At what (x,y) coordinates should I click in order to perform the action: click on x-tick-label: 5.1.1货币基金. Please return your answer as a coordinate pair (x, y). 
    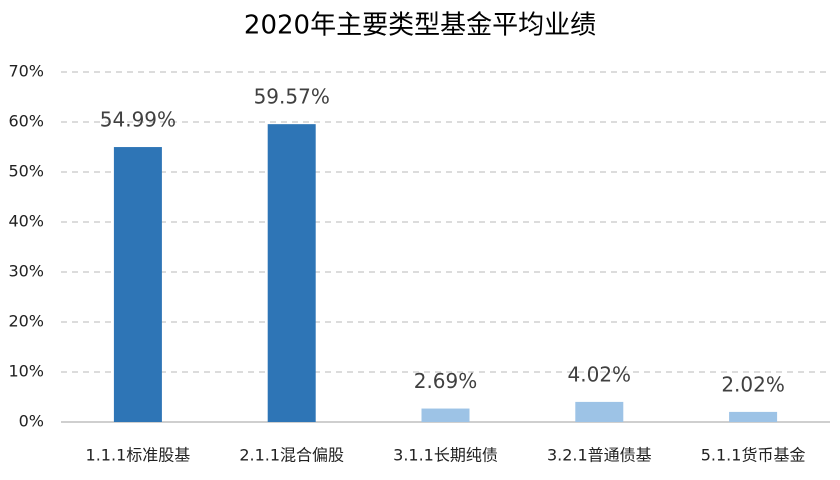
    Looking at the image, I should click on (753, 455).